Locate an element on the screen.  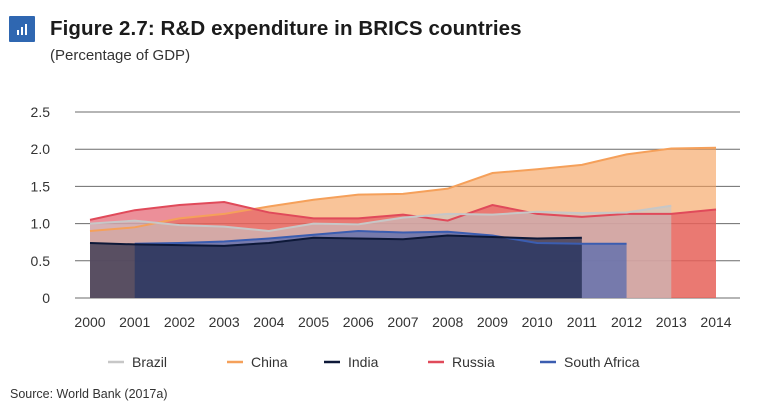
y-tick-label: 0 is located at coordinates (46, 298).